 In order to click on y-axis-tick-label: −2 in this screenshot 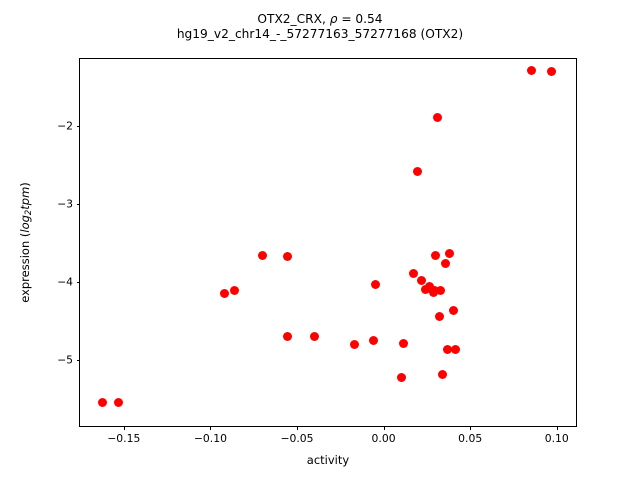, I will do `click(65, 126)`.